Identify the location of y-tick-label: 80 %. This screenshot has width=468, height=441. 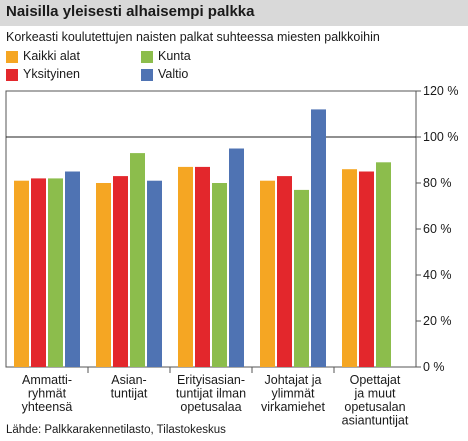
(437, 183).